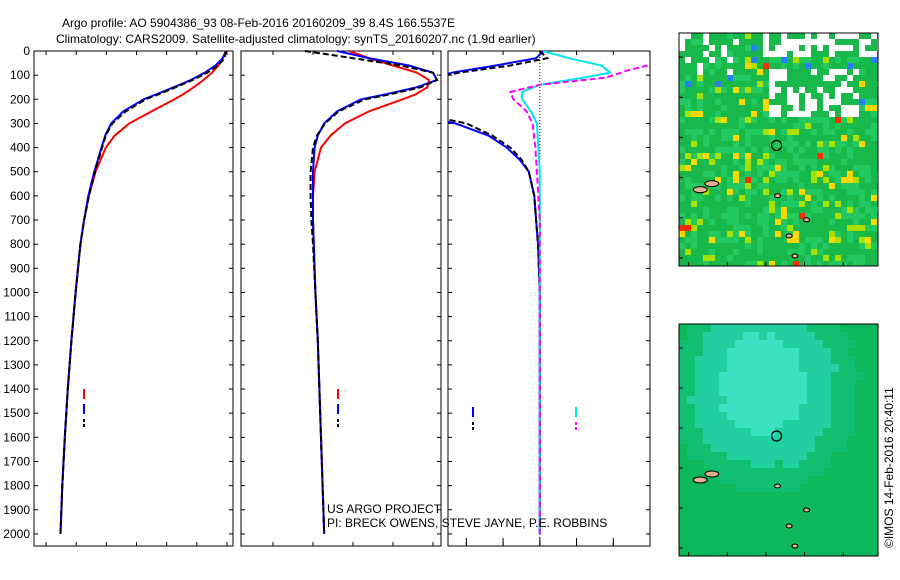  I want to click on sal-argo-line, so click(579, 298).